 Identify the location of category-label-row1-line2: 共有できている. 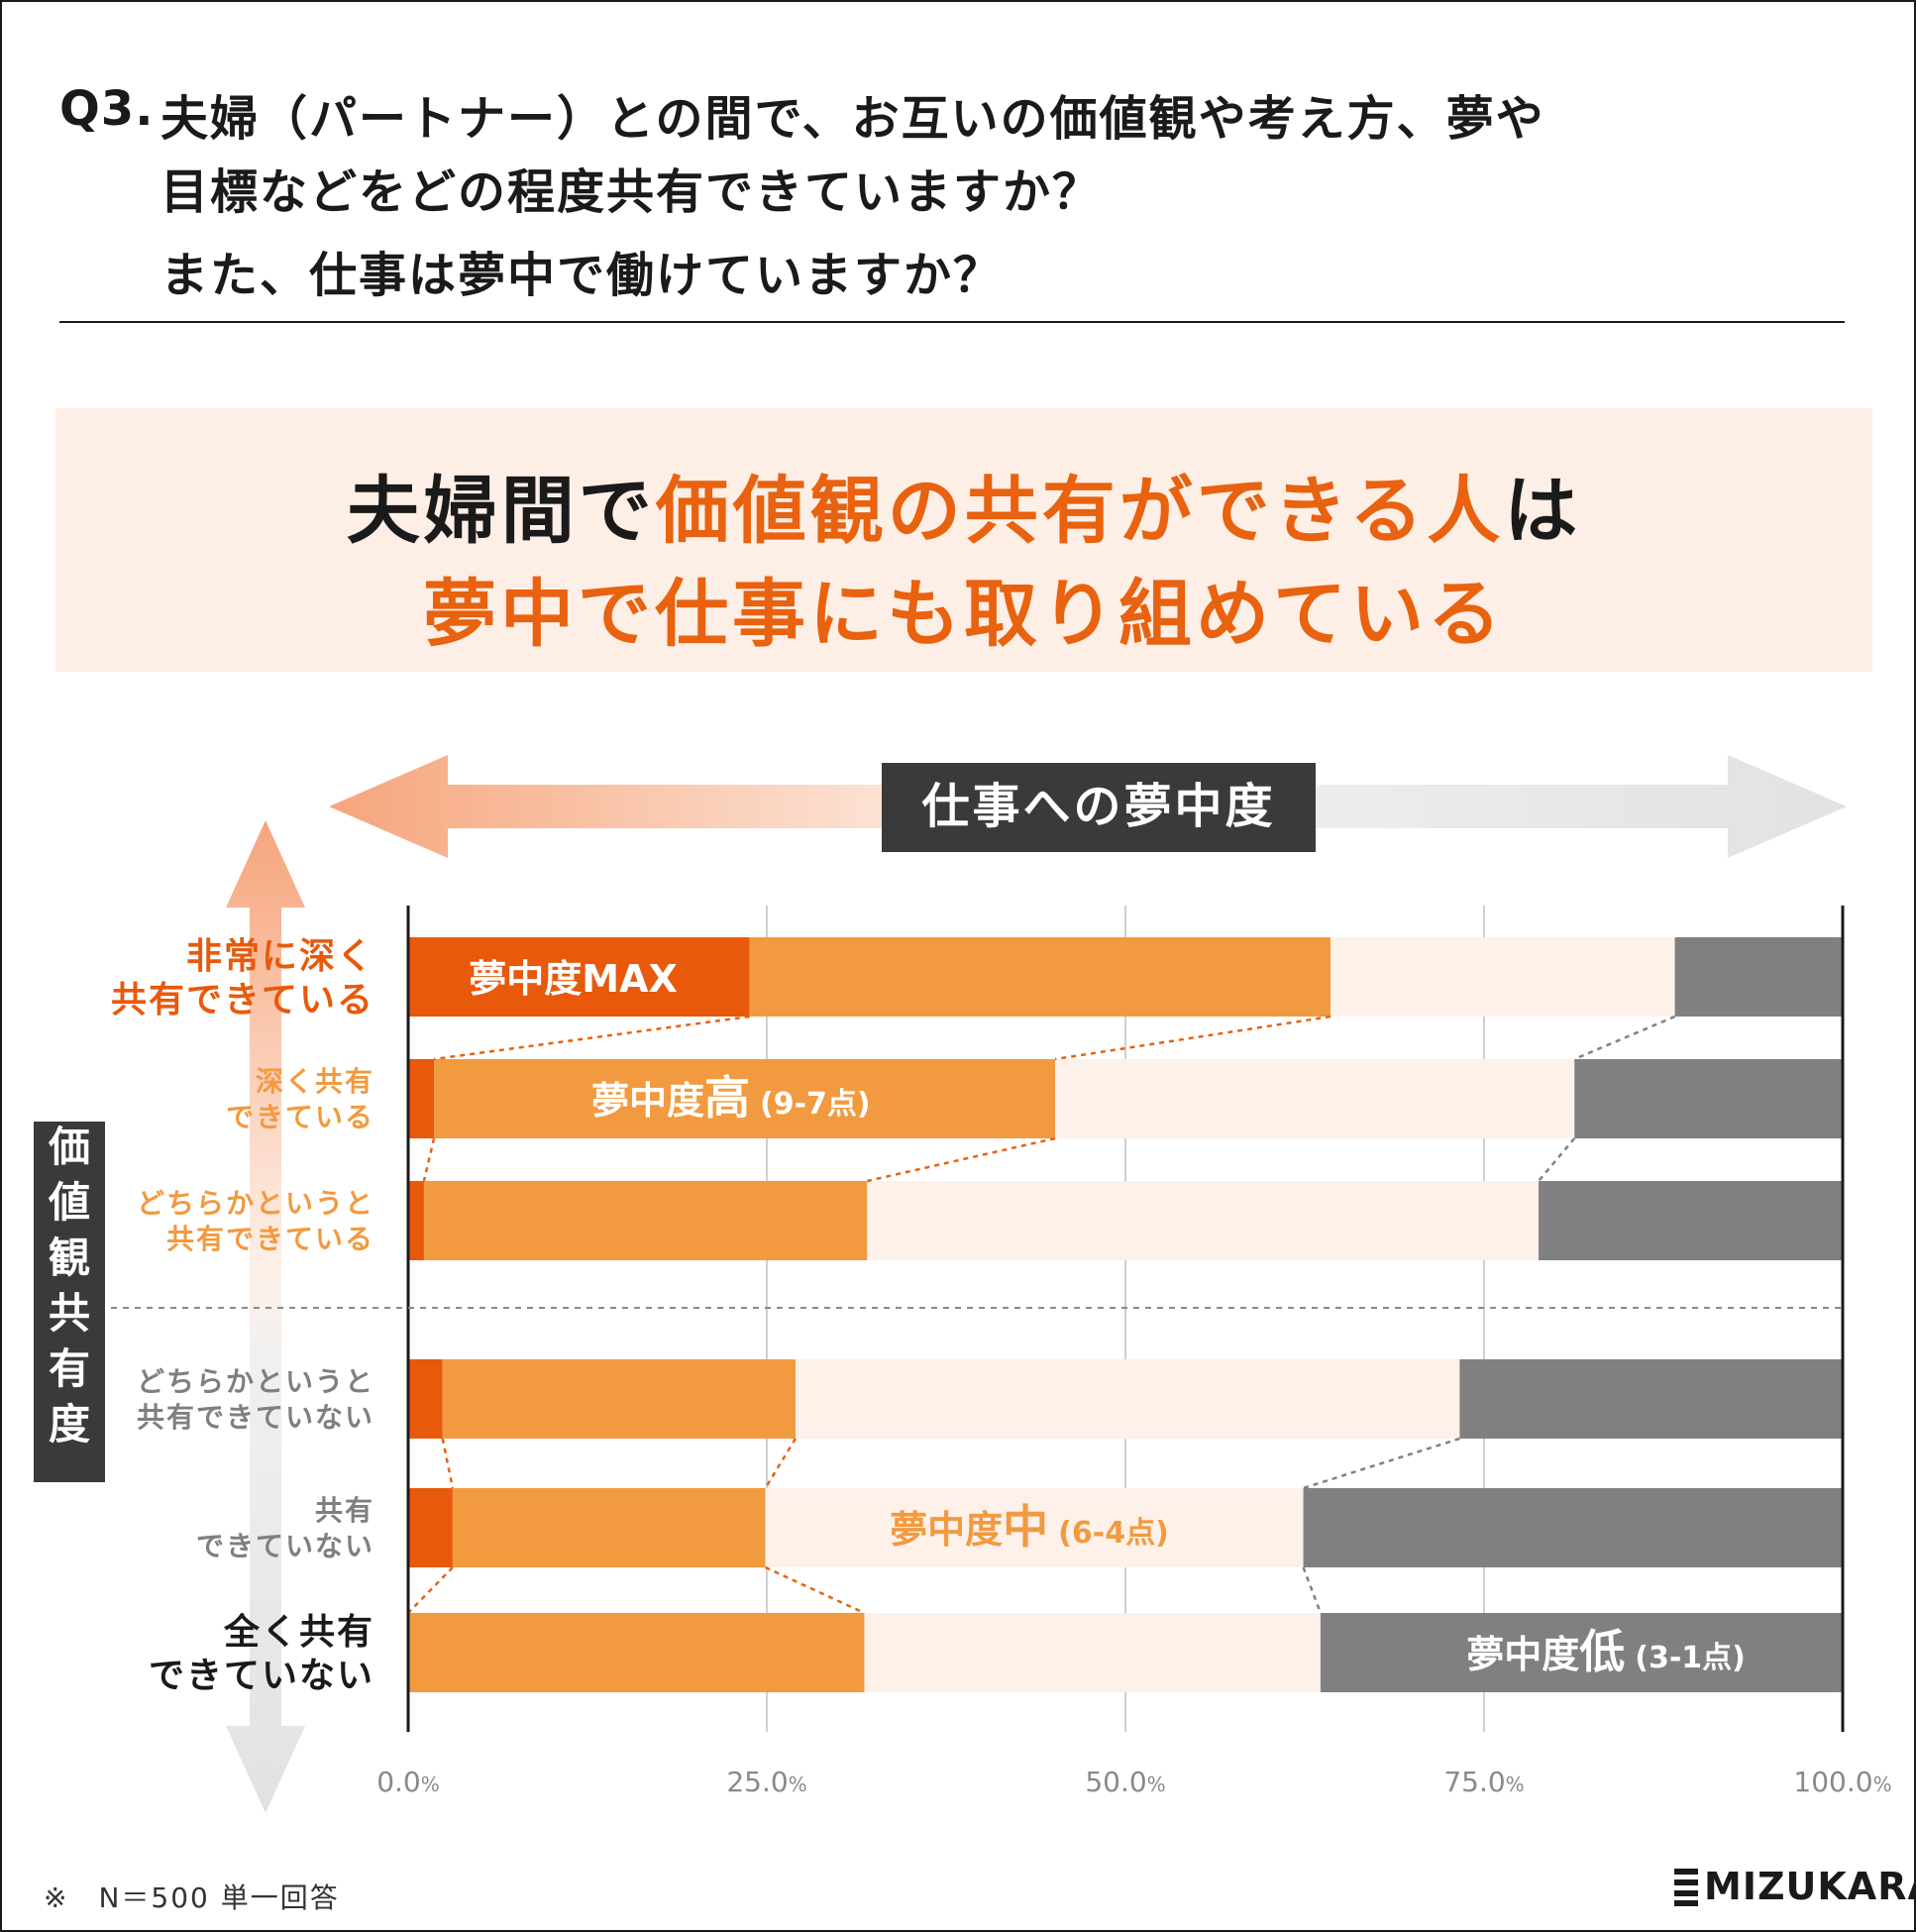
(242, 1000).